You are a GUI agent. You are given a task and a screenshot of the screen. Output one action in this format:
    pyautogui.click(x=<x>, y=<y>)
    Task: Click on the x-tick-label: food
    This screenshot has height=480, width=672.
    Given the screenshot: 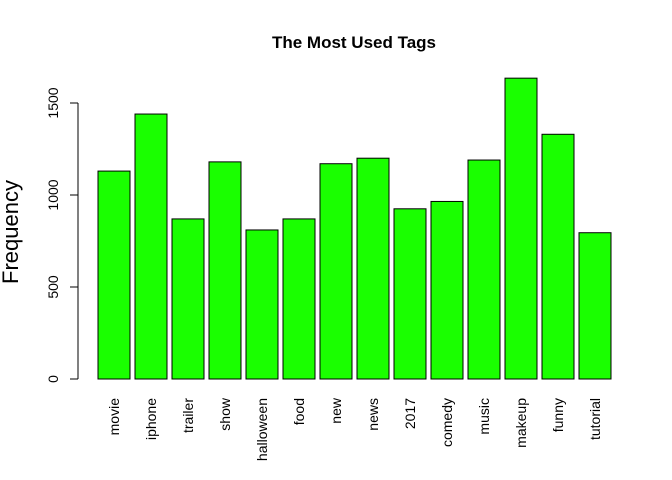 What is the action you would take?
    pyautogui.click(x=299, y=411)
    